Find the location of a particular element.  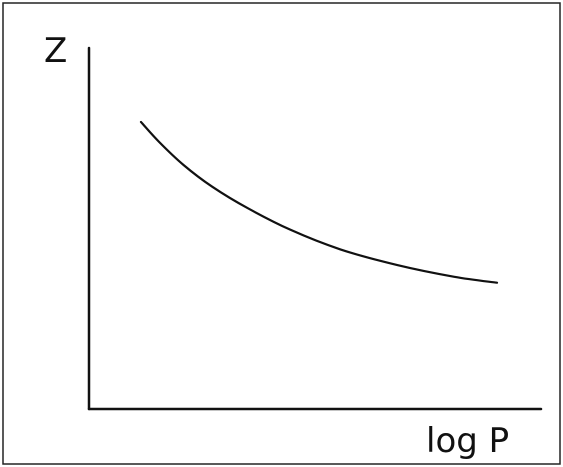

x-axis-label: log P is located at coordinates (467, 441).